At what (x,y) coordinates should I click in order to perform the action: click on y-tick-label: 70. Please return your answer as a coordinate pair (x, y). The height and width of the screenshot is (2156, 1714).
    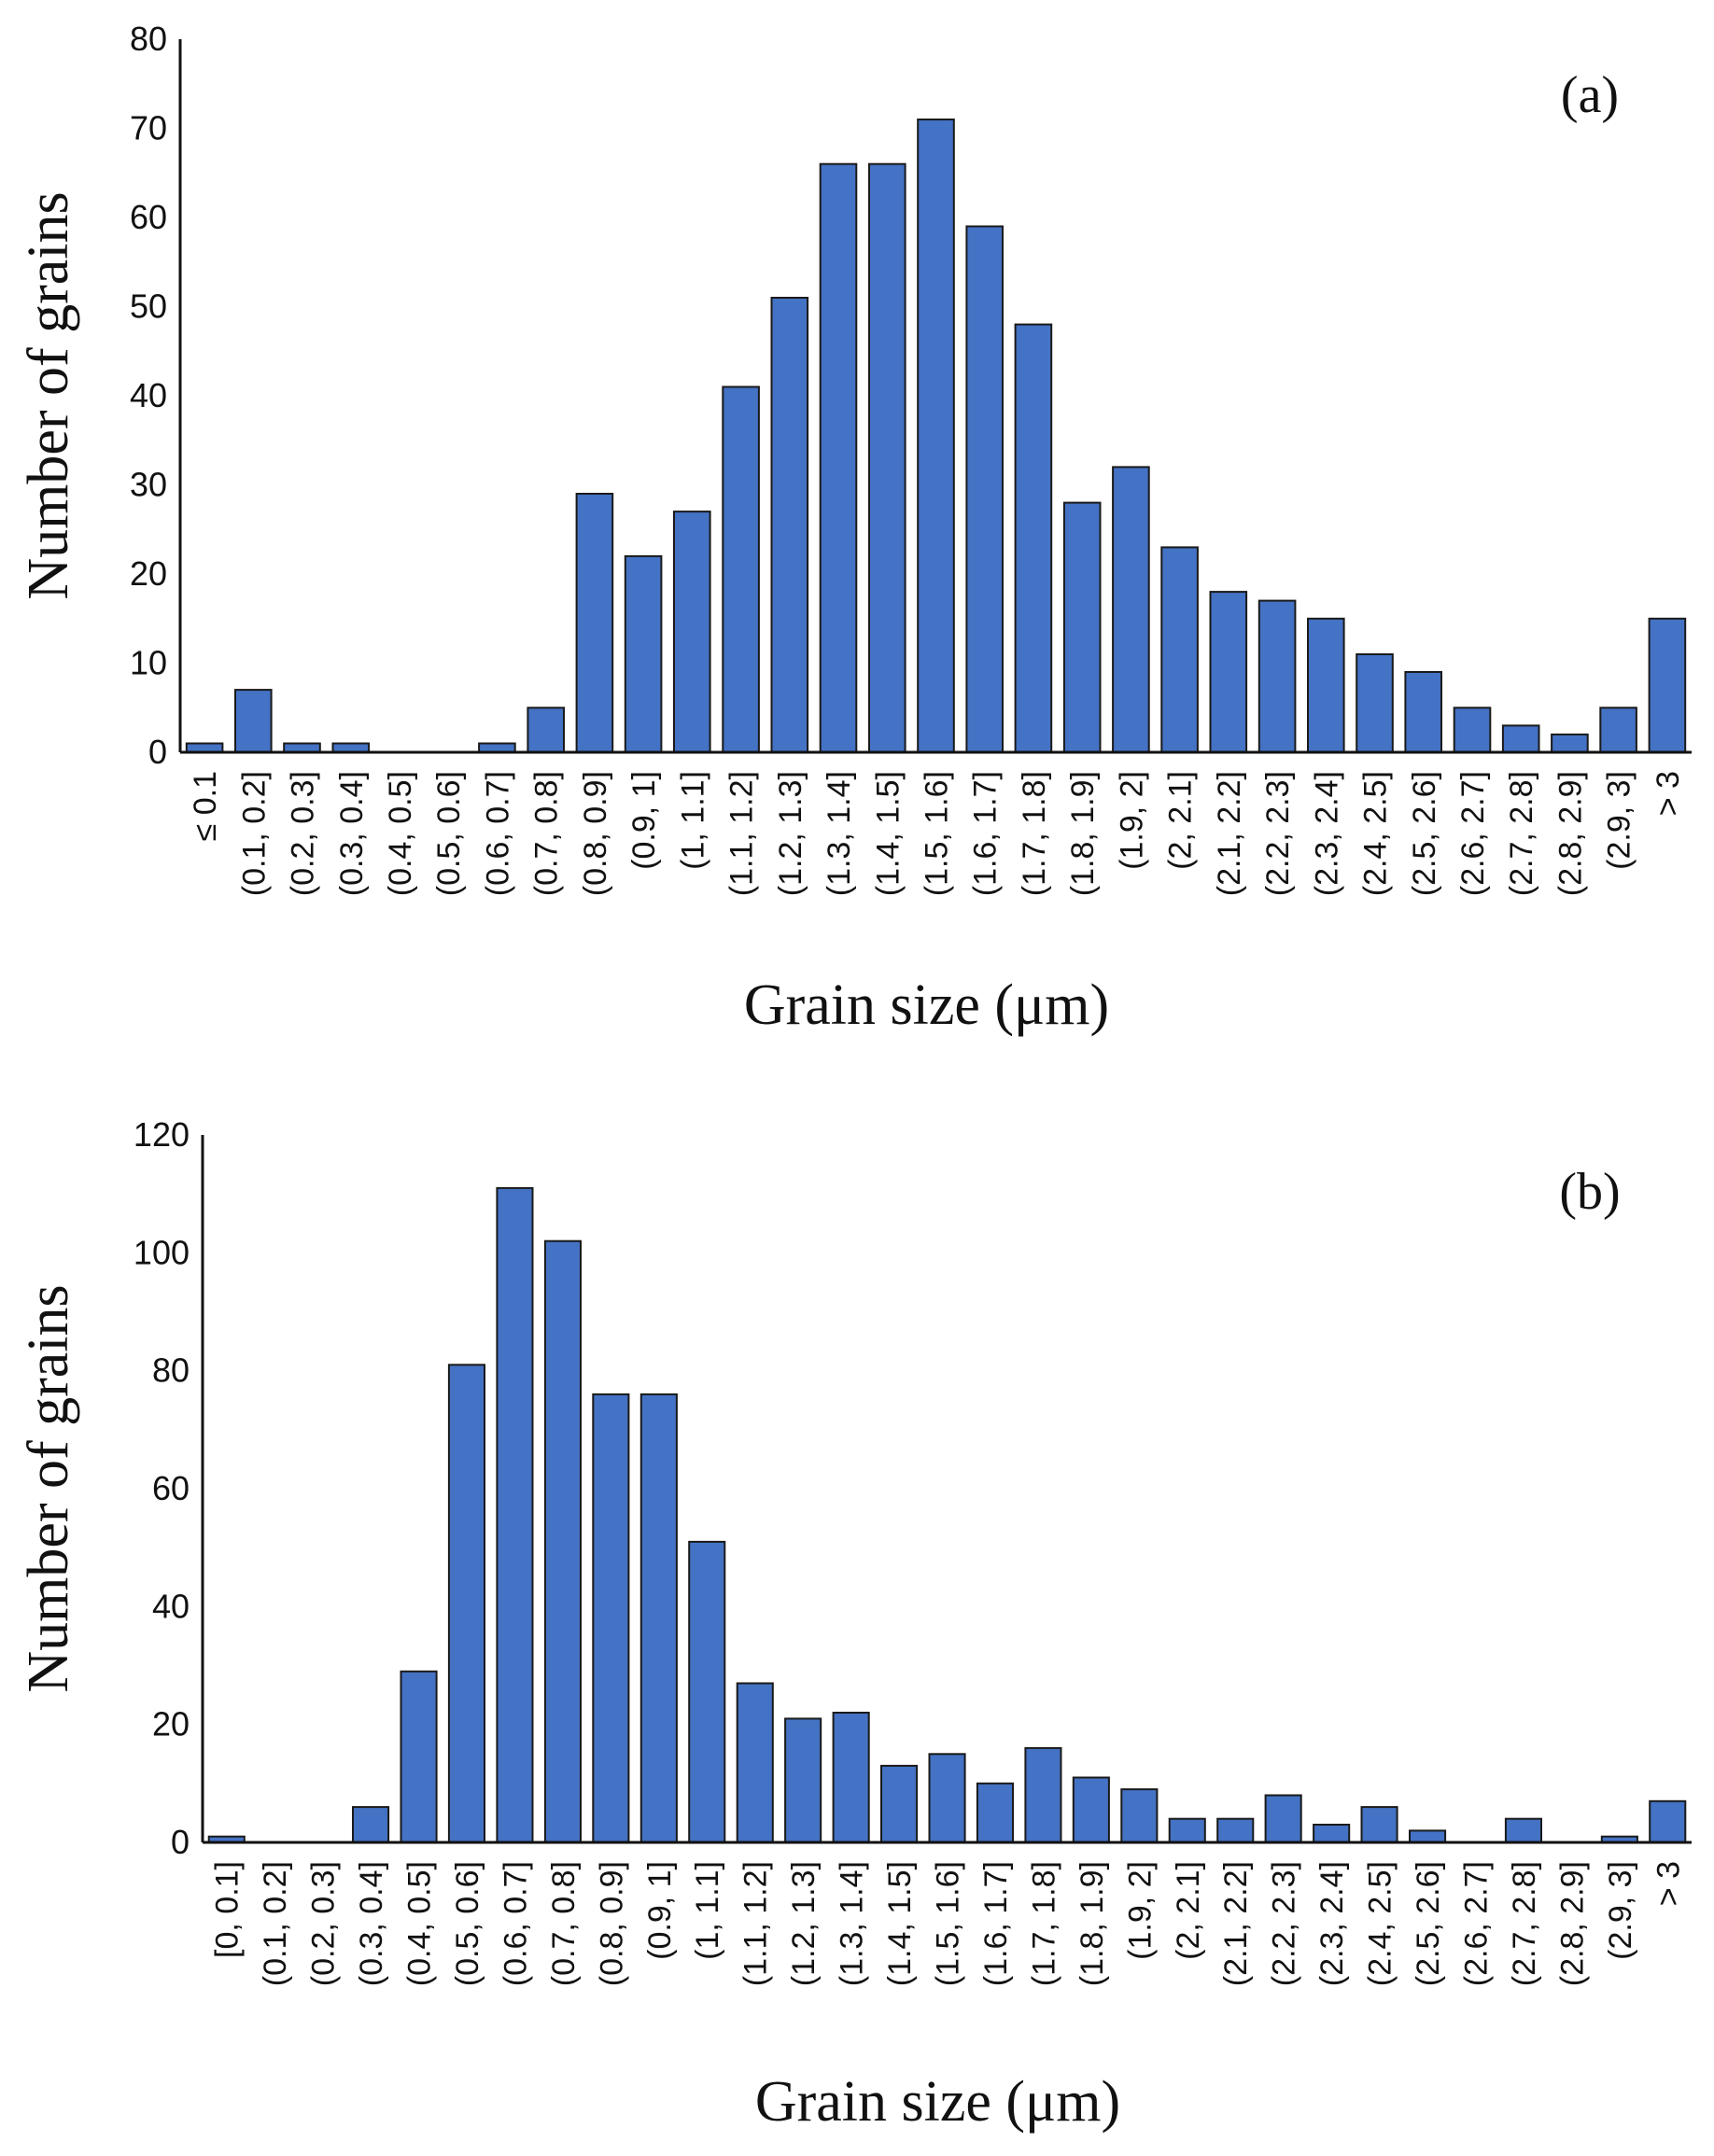
    Looking at the image, I should click on (149, 128).